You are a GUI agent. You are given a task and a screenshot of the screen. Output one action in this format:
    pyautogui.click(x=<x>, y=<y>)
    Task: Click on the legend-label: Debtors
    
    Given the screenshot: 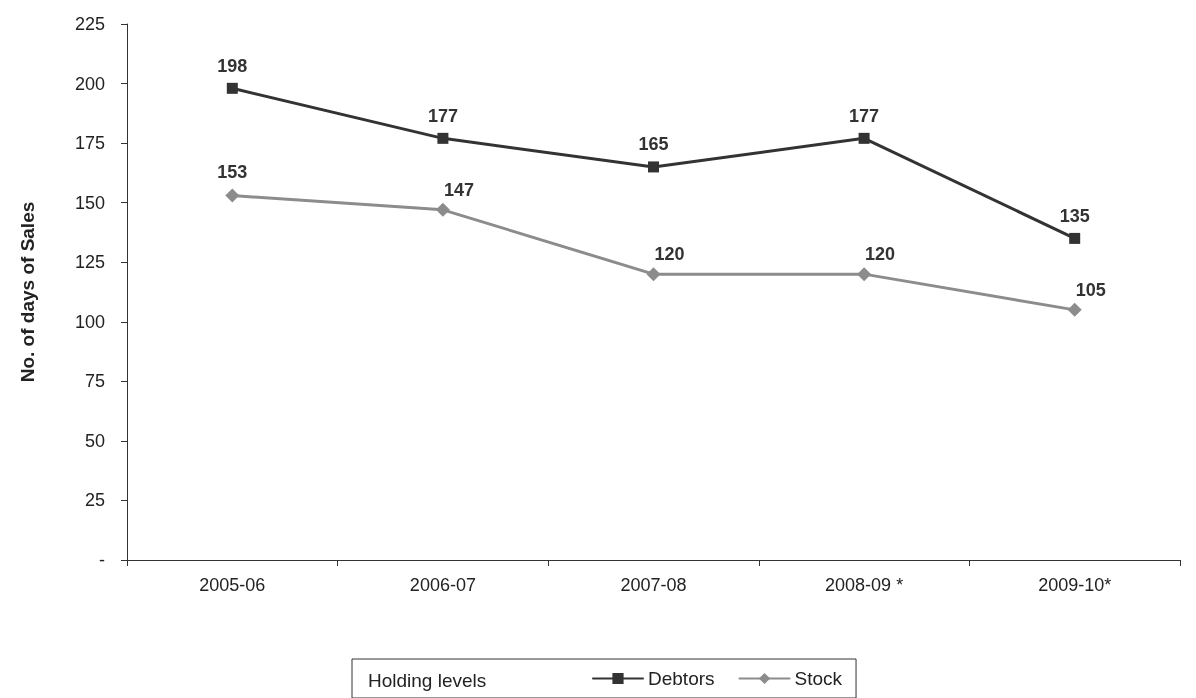 What is the action you would take?
    pyautogui.click(x=681, y=678)
    